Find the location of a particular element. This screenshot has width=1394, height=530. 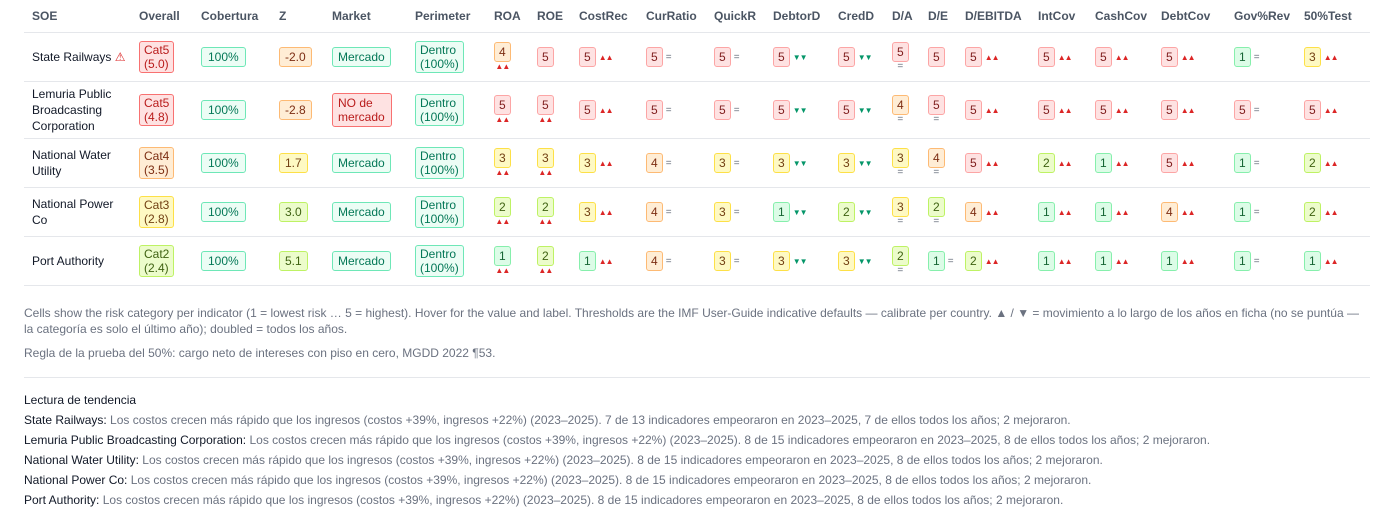

column-header: Overall is located at coordinates (162, 16).